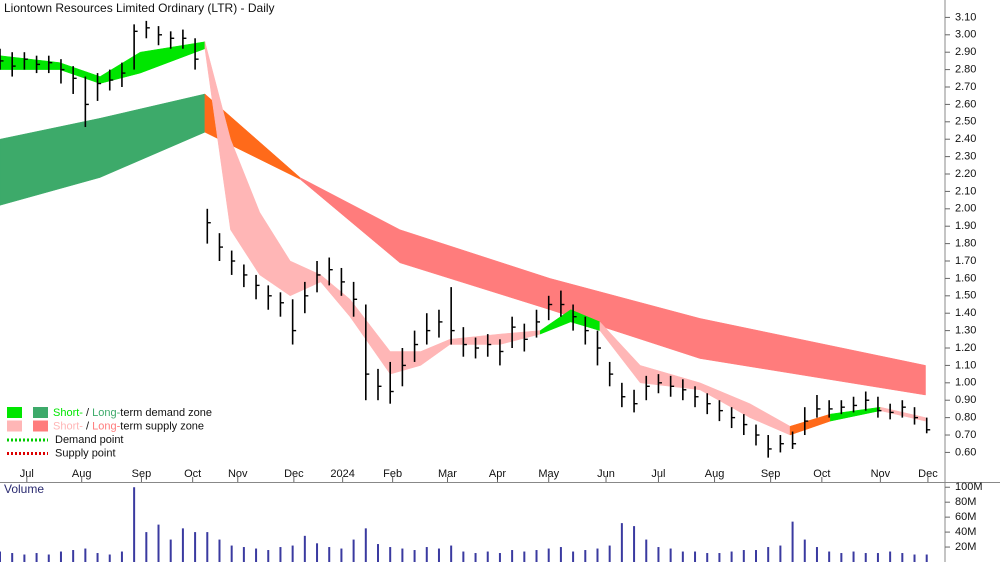 This screenshot has height=562, width=1000. I want to click on x-tick-label: Feb, so click(392, 474).